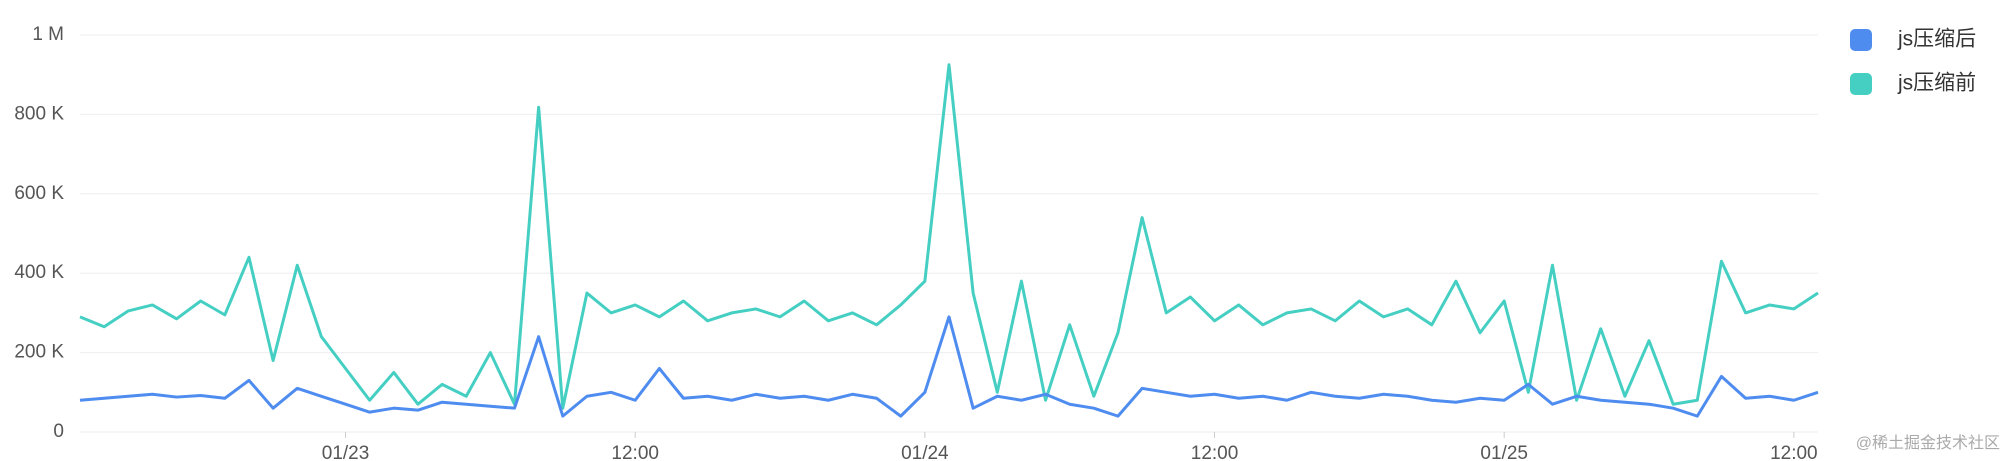 This screenshot has width=2010, height=461. Describe the element at coordinates (39, 352) in the screenshot. I see `y-tick-label: 200 K` at that location.